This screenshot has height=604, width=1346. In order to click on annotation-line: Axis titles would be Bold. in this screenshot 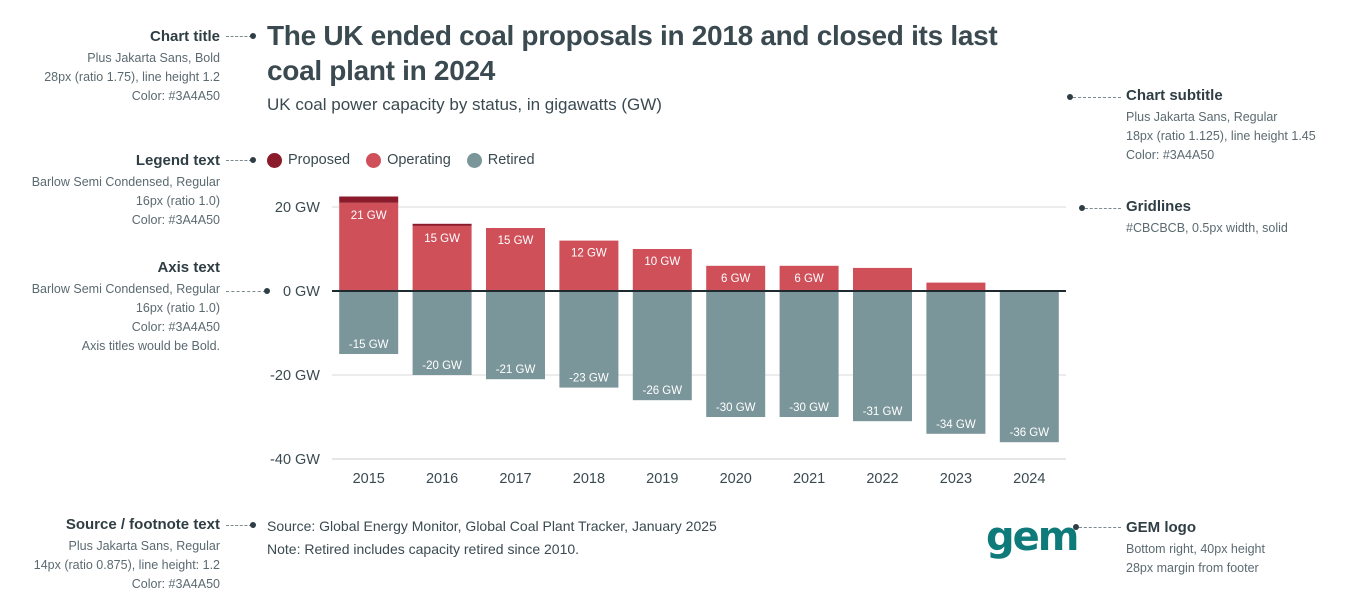, I will do `click(150, 346)`.